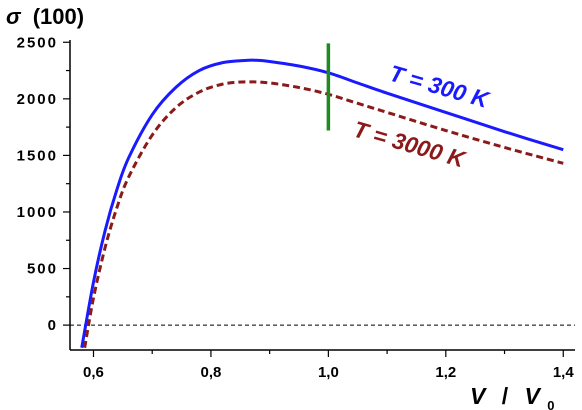  What do you see at coordinates (53, 325) in the screenshot?
I see `y-tick-label: 0` at bounding box center [53, 325].